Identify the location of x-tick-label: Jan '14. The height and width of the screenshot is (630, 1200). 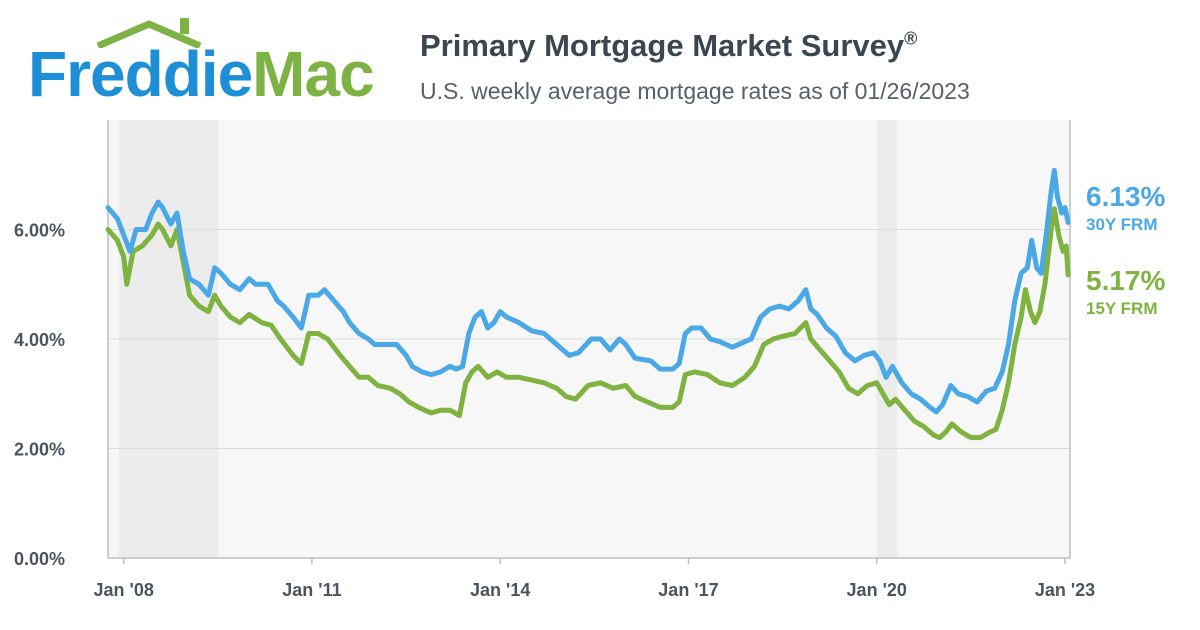
(500, 590).